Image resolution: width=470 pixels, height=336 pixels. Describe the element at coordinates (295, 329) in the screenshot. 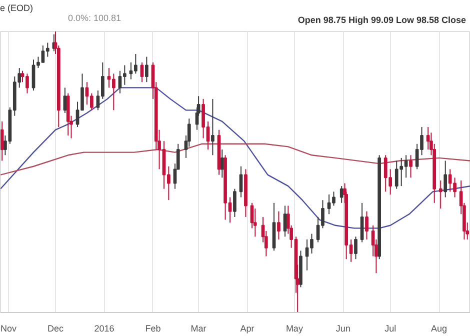

I see `x-tick-label: May` at that location.